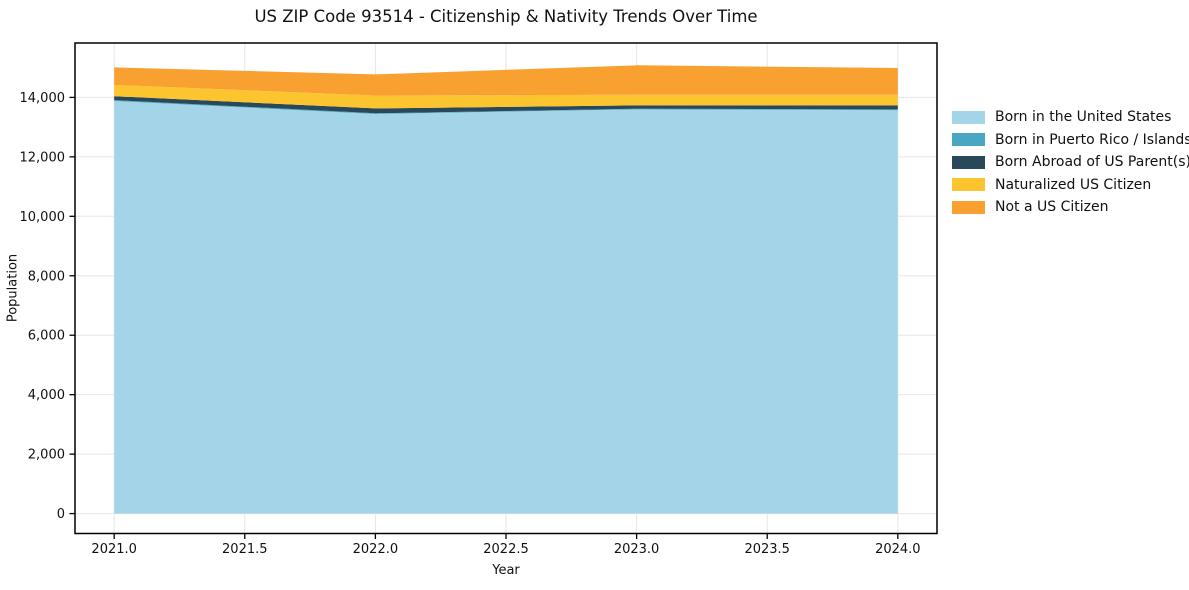  Describe the element at coordinates (46, 455) in the screenshot. I see `y-tick-label: 2,000` at that location.